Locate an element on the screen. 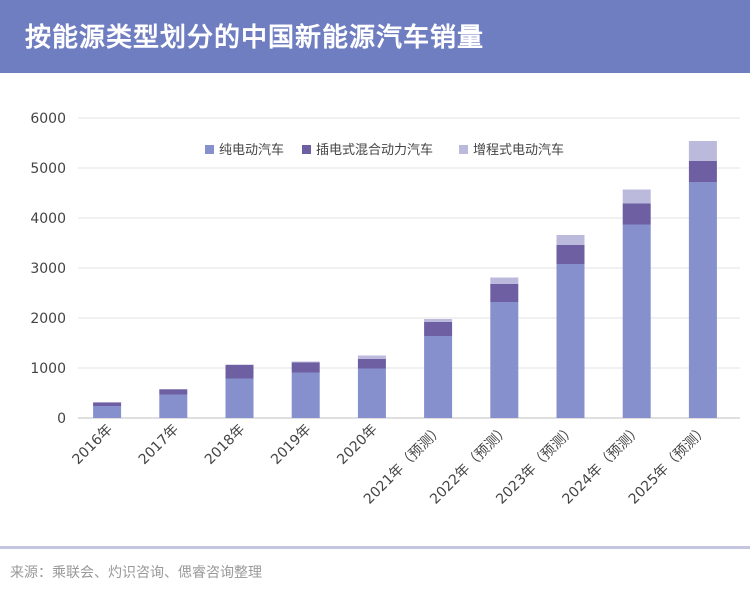  y-tick-label: 5000 is located at coordinates (48, 169).